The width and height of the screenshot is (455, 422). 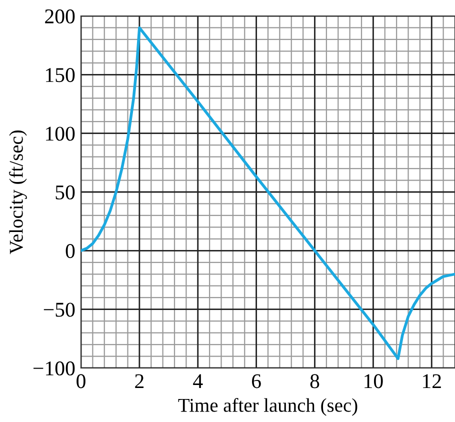 What do you see at coordinates (315, 381) in the screenshot?
I see `x-tick-label: 8` at bounding box center [315, 381].